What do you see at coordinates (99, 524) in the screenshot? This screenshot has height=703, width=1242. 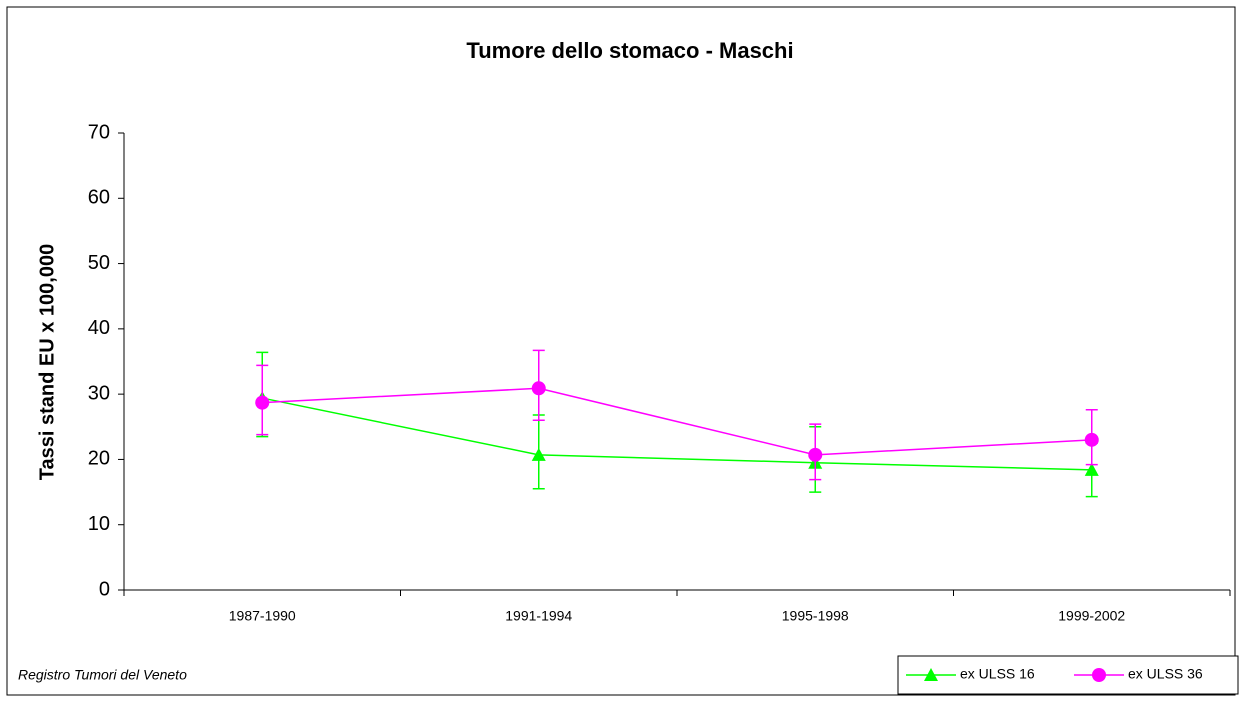 I see `y-tick-label: 10` at bounding box center [99, 524].